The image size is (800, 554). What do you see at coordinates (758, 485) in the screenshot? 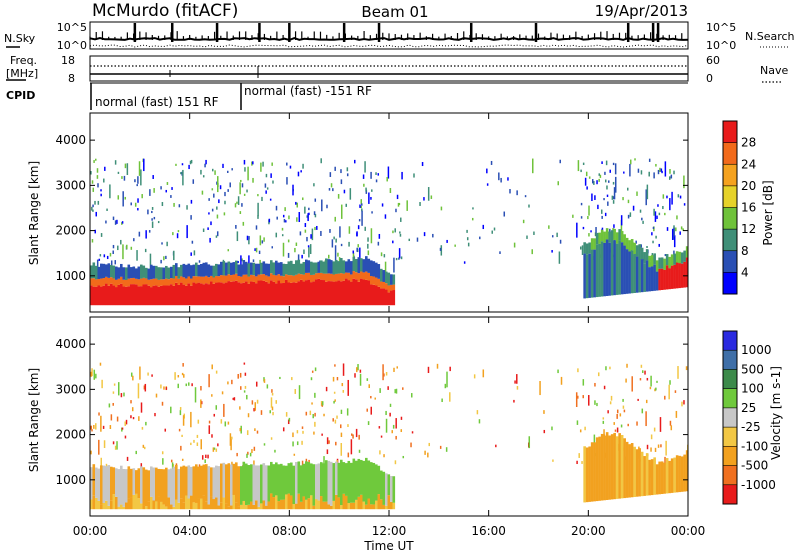
I see `colorbar-tick-label: -1000` at bounding box center [758, 485].